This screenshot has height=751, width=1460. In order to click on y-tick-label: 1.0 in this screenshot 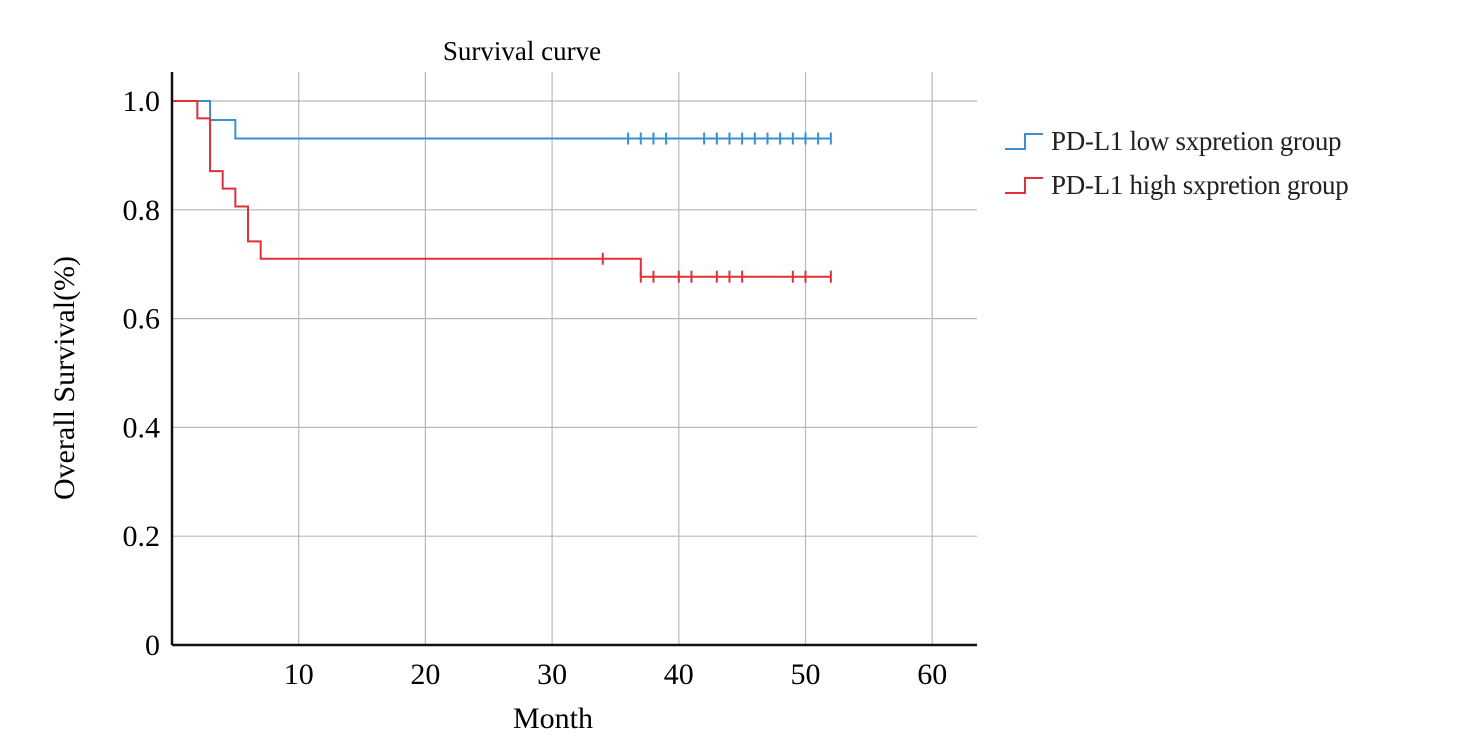, I will do `click(142, 101)`.